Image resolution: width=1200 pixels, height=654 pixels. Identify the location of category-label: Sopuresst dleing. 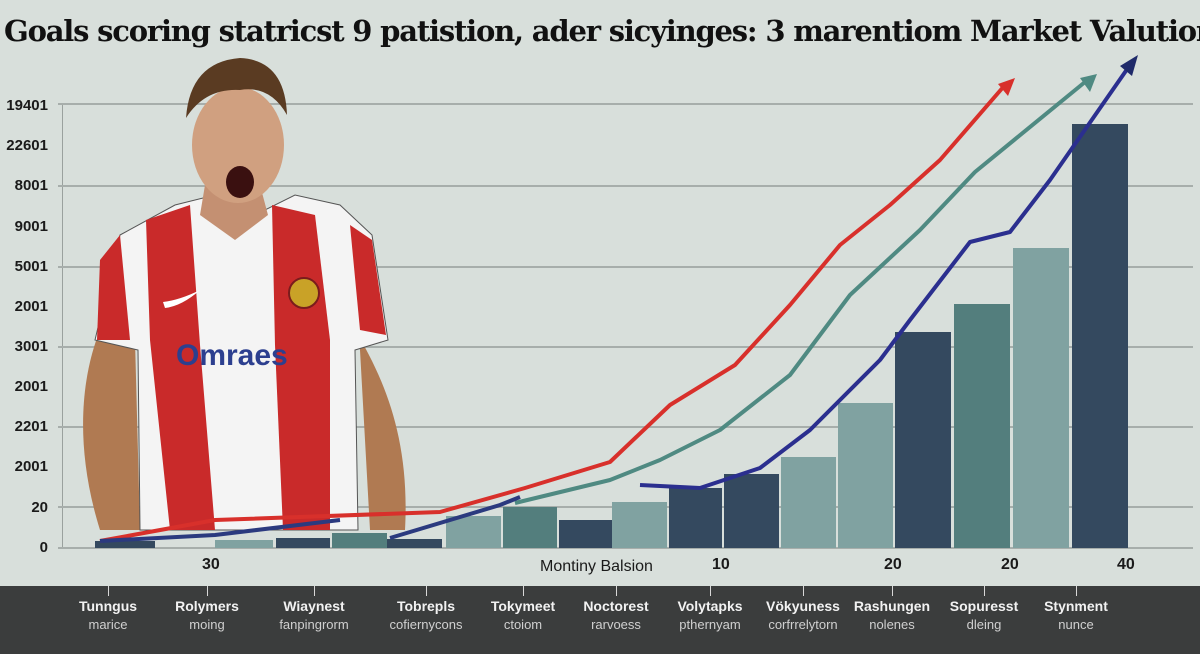
(984, 615).